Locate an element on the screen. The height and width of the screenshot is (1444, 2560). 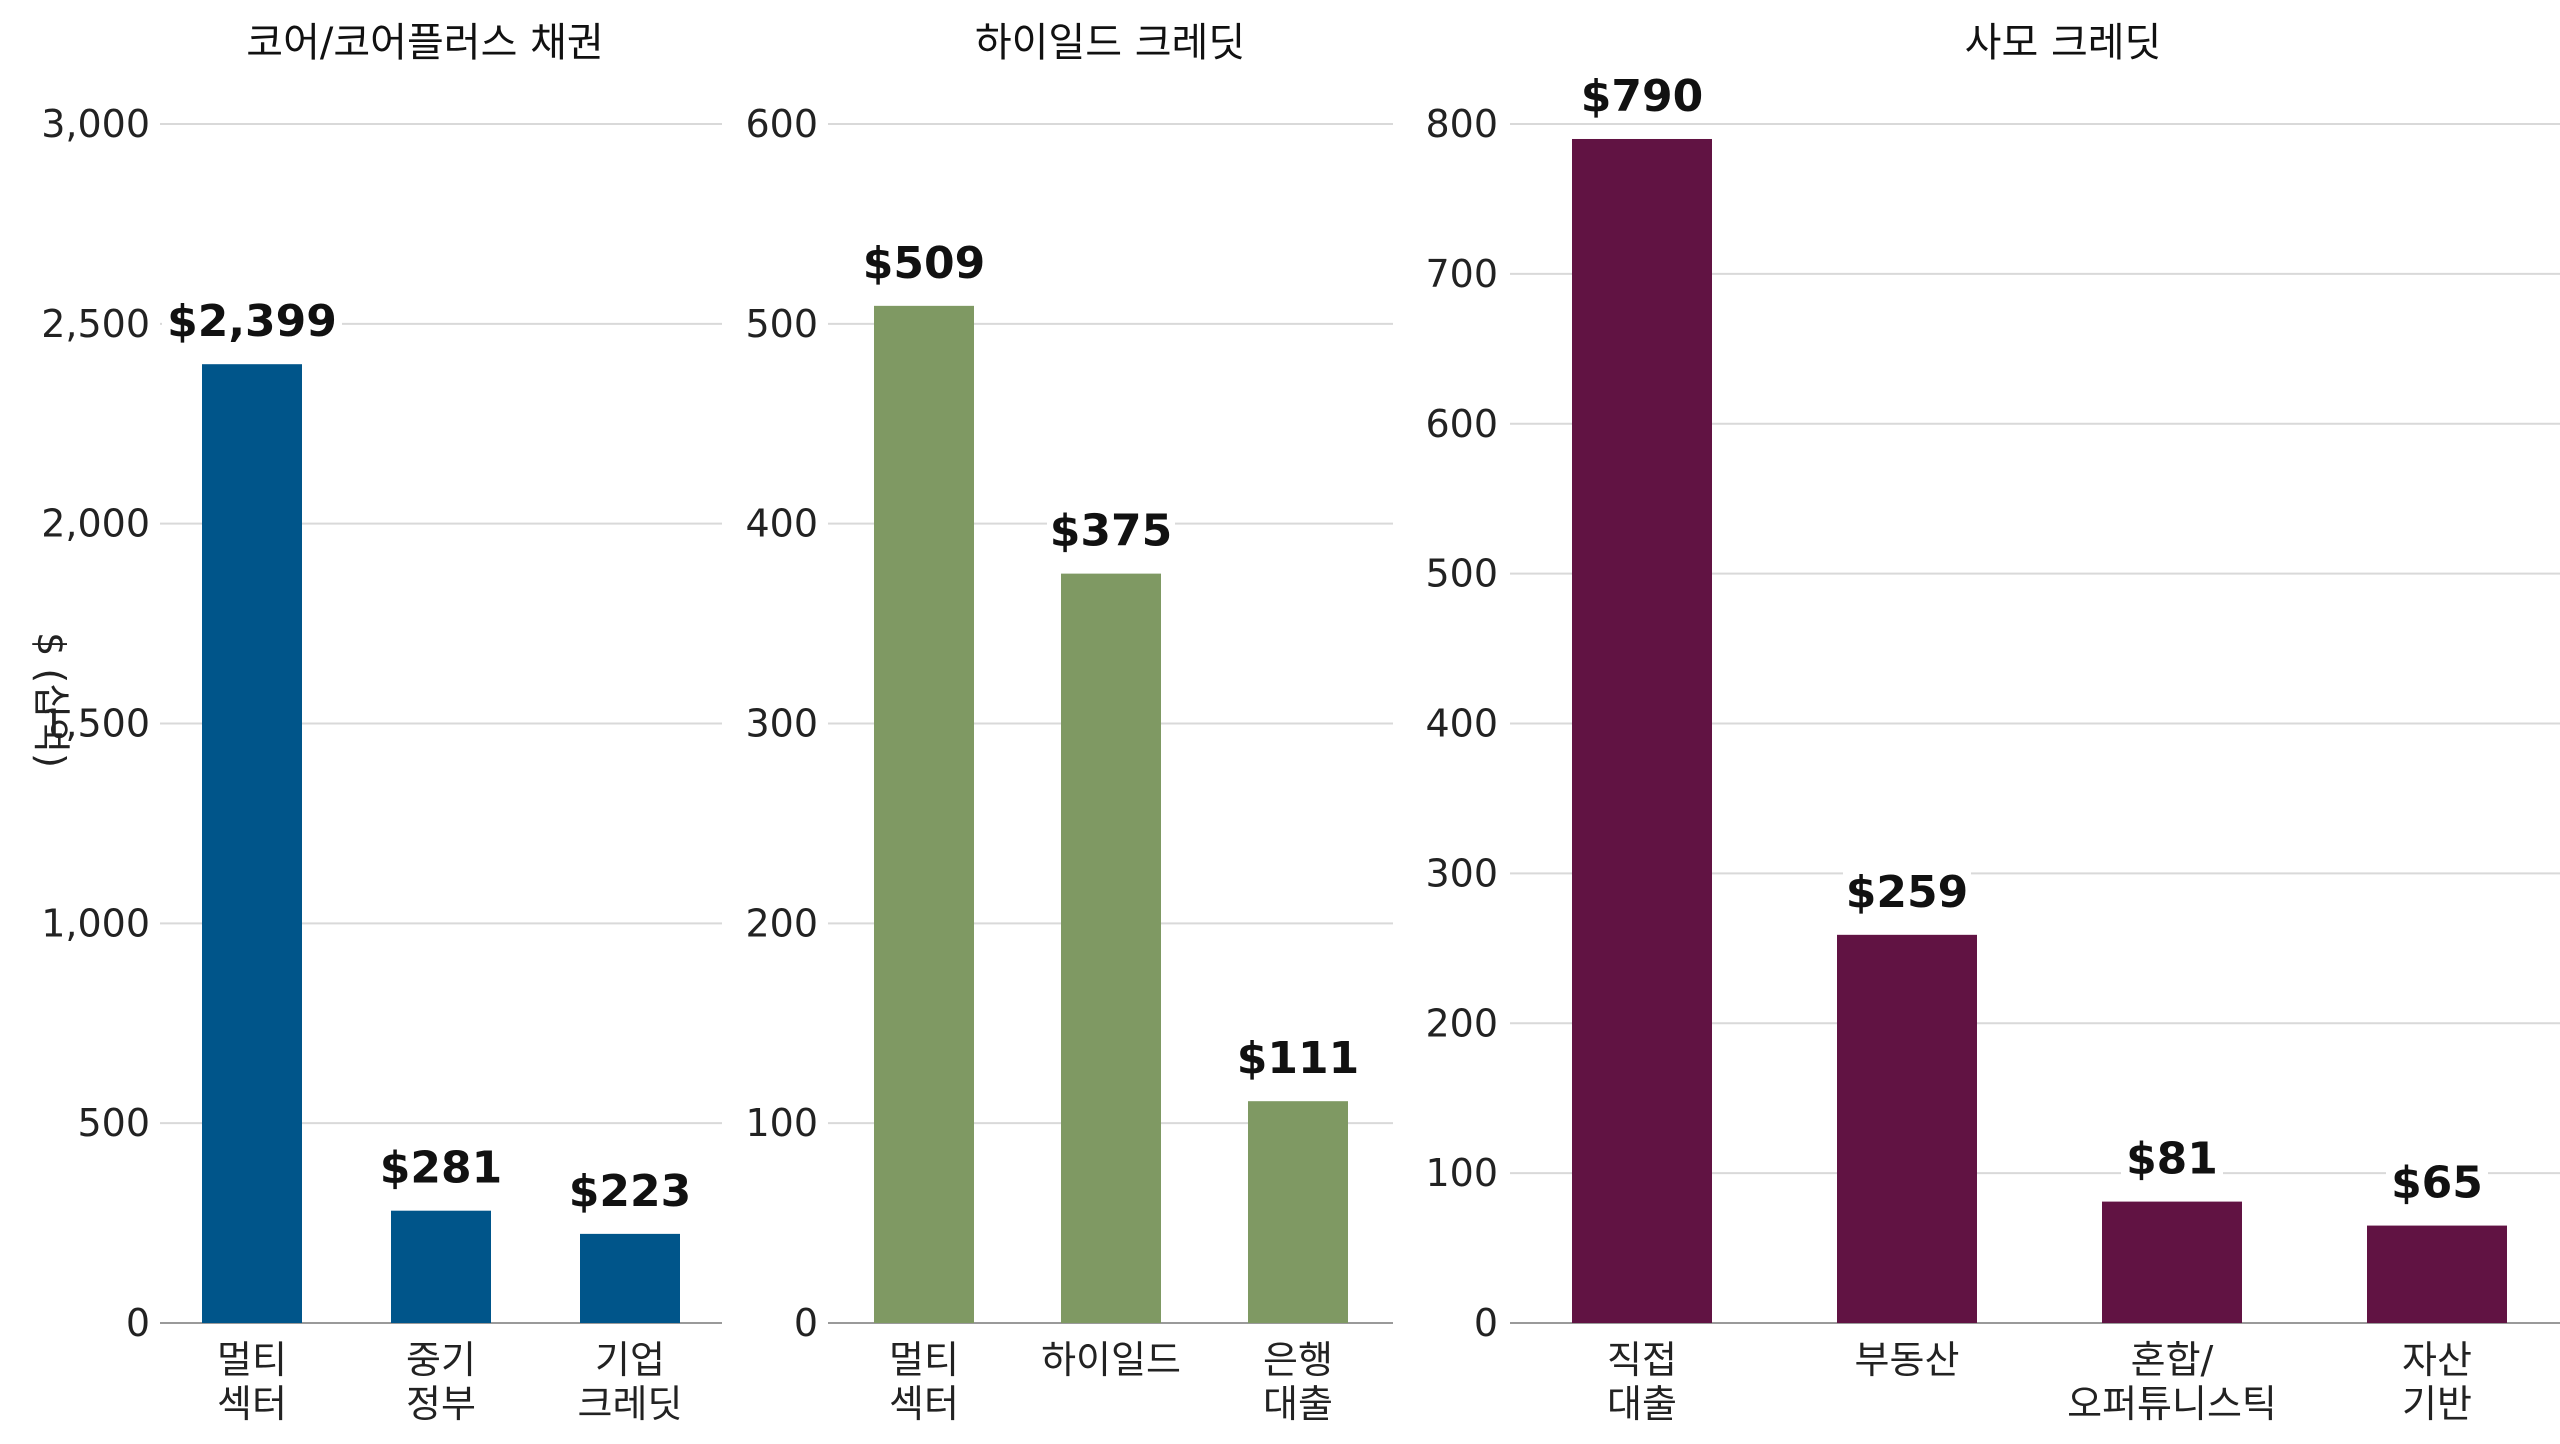
category-label: 크레딧 is located at coordinates (630, 1404).